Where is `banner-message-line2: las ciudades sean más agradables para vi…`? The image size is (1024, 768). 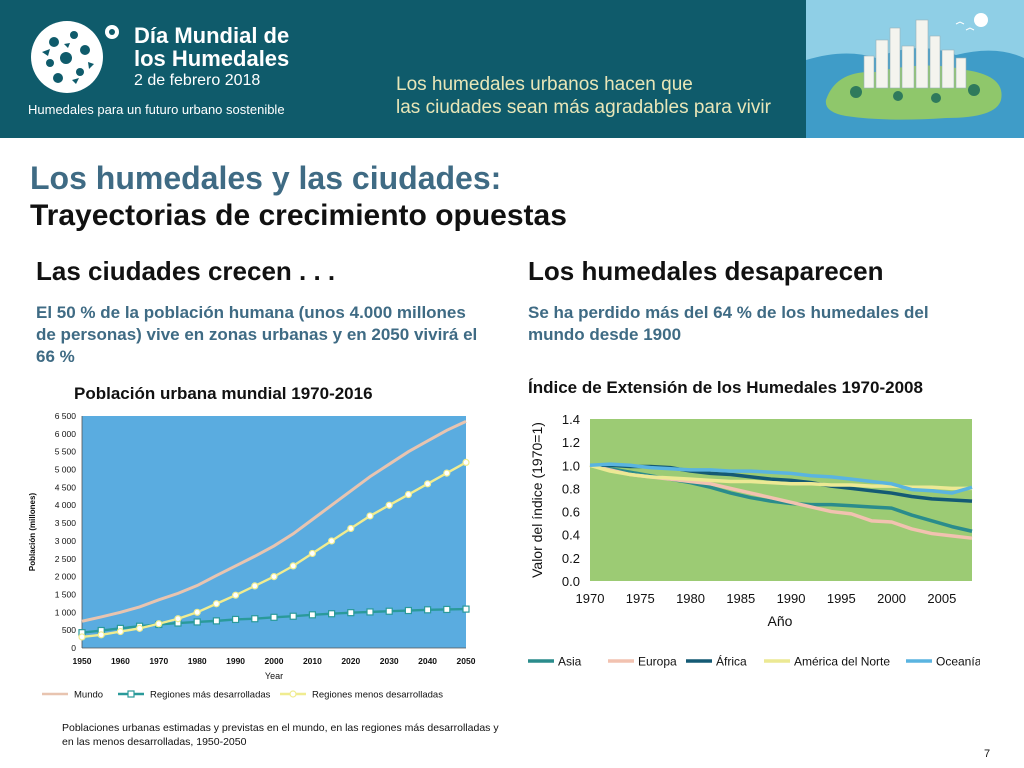
banner-message-line2: las ciudades sean más agradables para vi… is located at coordinates (583, 107).